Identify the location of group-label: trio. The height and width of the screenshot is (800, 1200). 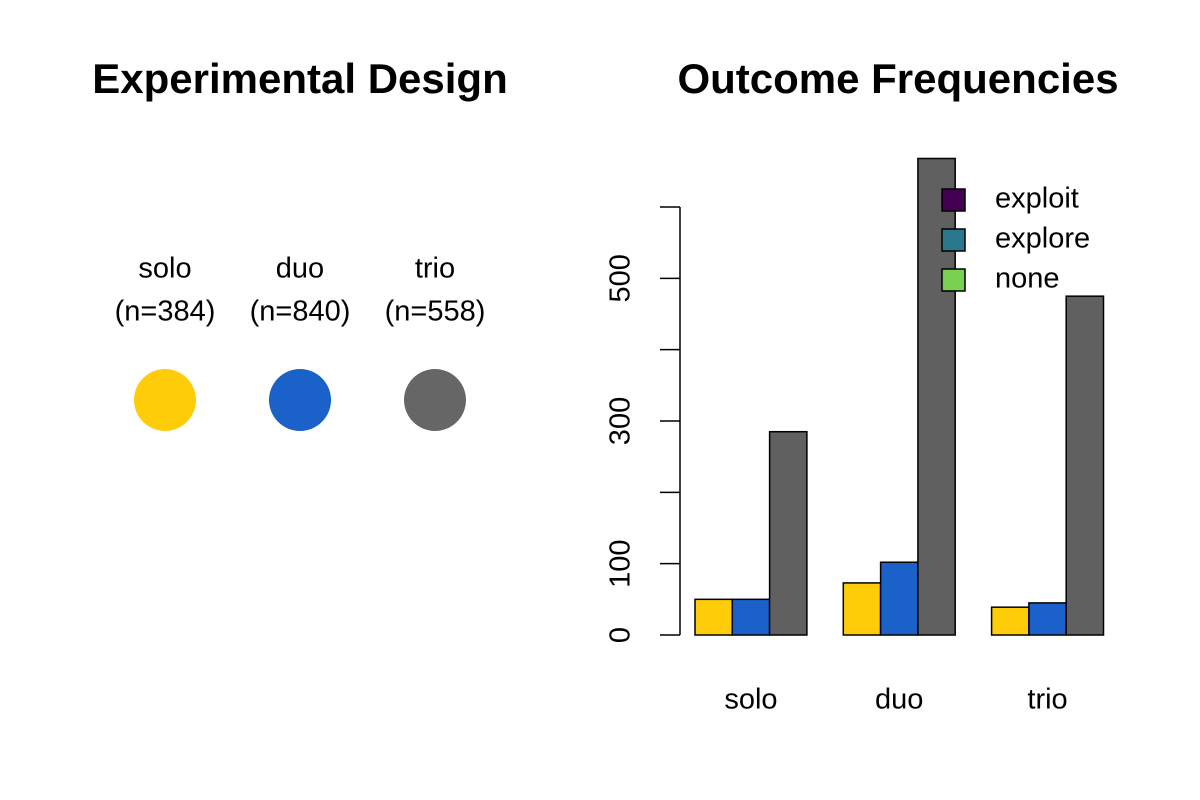
(435, 269).